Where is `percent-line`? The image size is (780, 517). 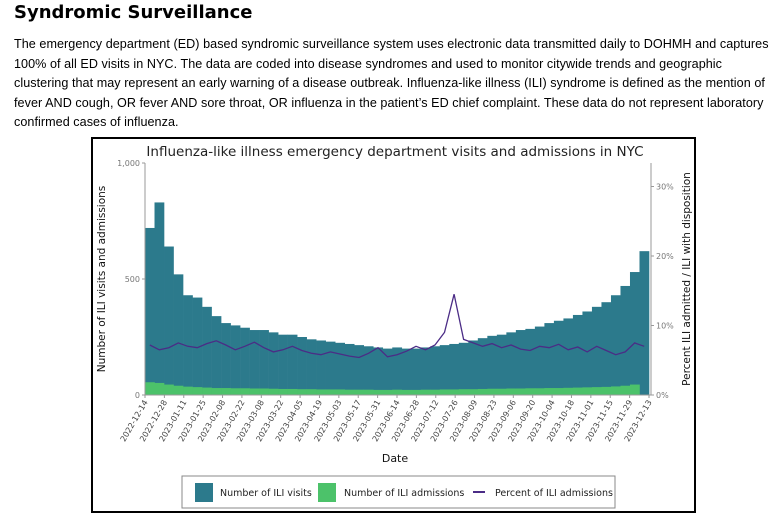 percent-line is located at coordinates (397, 326).